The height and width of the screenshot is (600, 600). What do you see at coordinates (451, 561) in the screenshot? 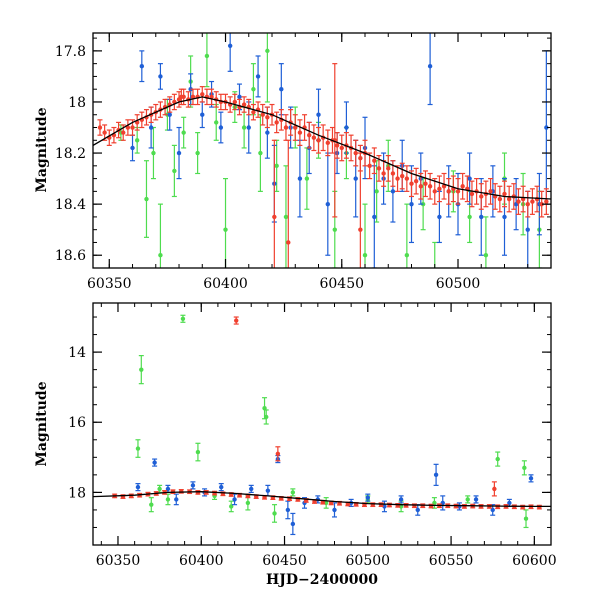
I see `x-tick-label: 60550` at bounding box center [451, 561].